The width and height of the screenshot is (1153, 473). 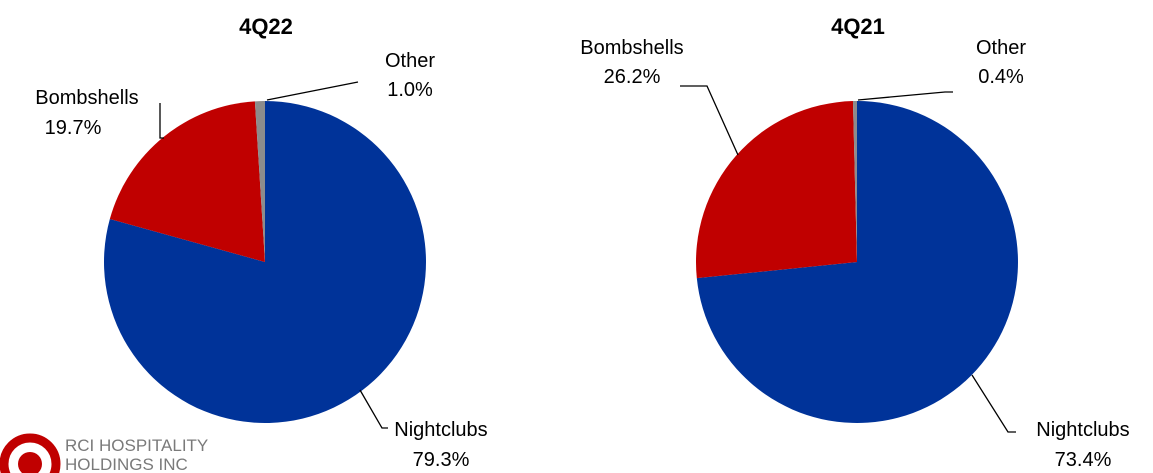 I want to click on slice-value-nightclubs: 73.4%, so click(x=1083, y=460).